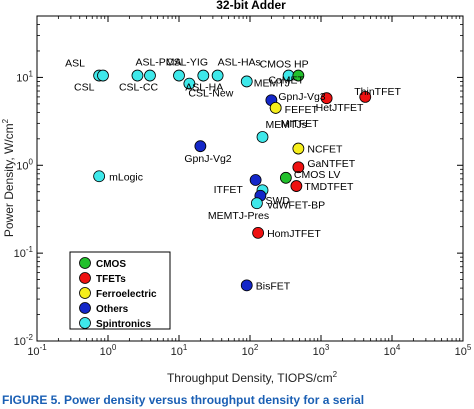 This screenshot has width=474, height=409. I want to click on data-point-label: CMOS LV, so click(317, 175).